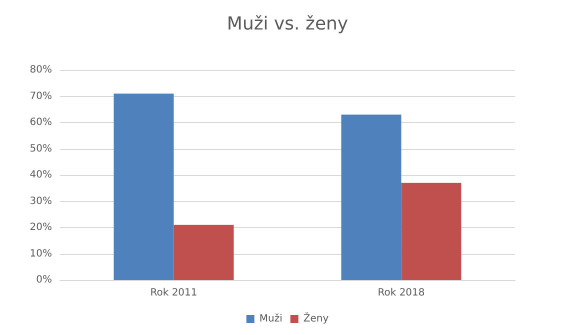  What do you see at coordinates (41, 227) in the screenshot?
I see `y-tick-label: 20%` at bounding box center [41, 227].